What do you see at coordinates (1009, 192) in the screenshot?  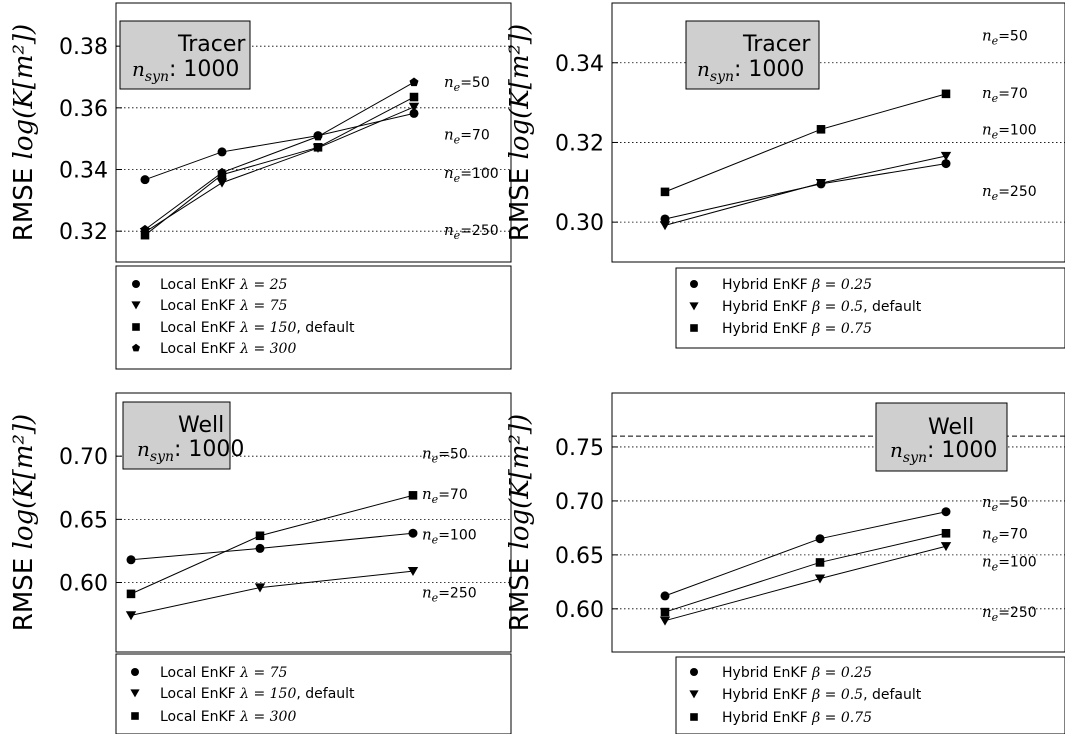 I see `ne-label: ne=250` at bounding box center [1009, 192].